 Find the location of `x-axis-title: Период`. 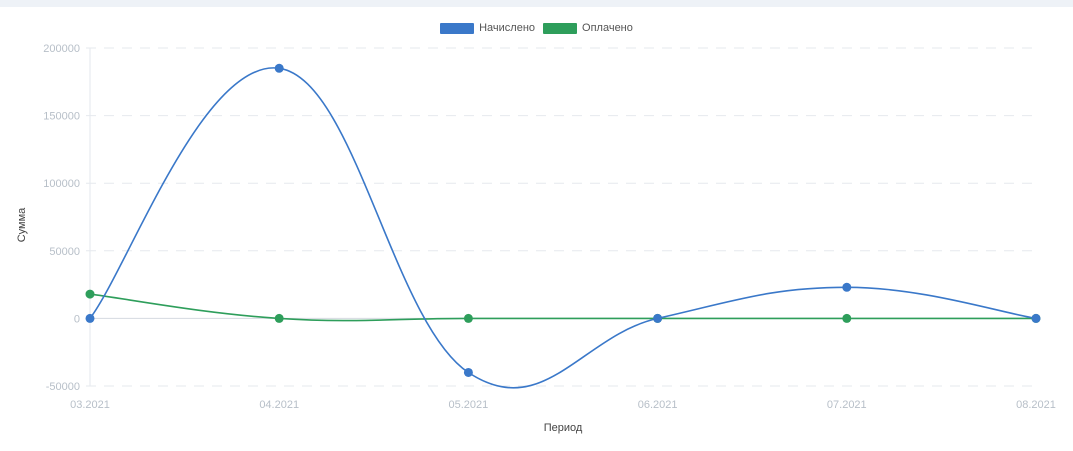

x-axis-title: Период is located at coordinates (563, 428).